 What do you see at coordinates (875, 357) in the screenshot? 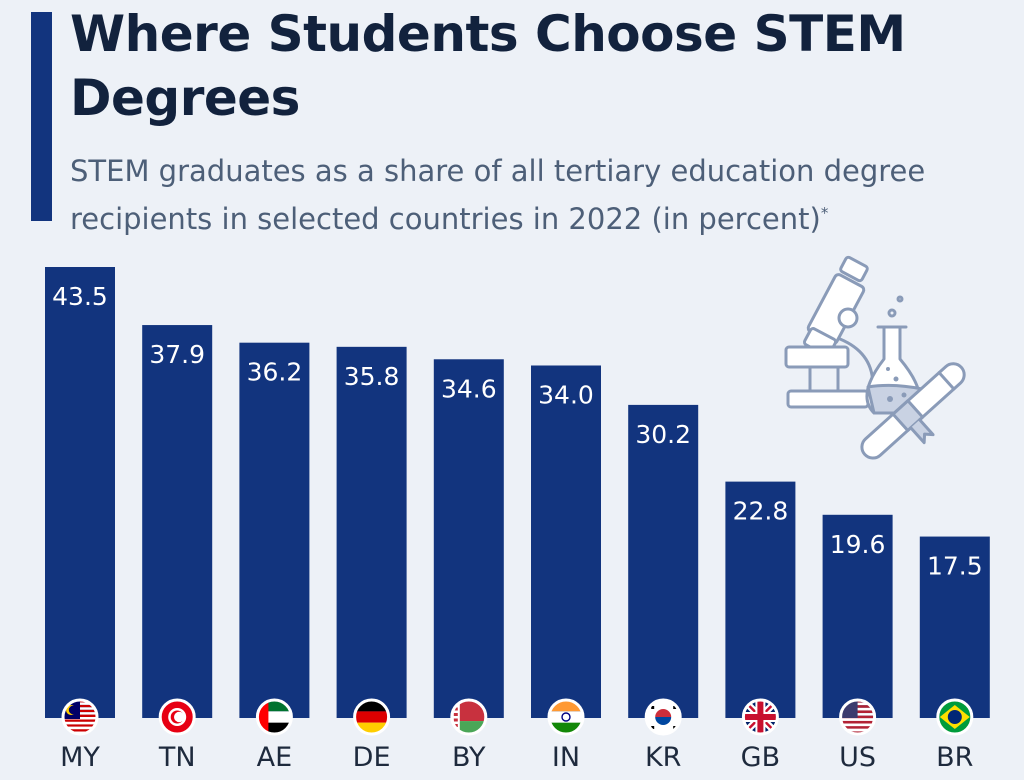
I see `microscope-flask-diploma-icon` at bounding box center [875, 357].